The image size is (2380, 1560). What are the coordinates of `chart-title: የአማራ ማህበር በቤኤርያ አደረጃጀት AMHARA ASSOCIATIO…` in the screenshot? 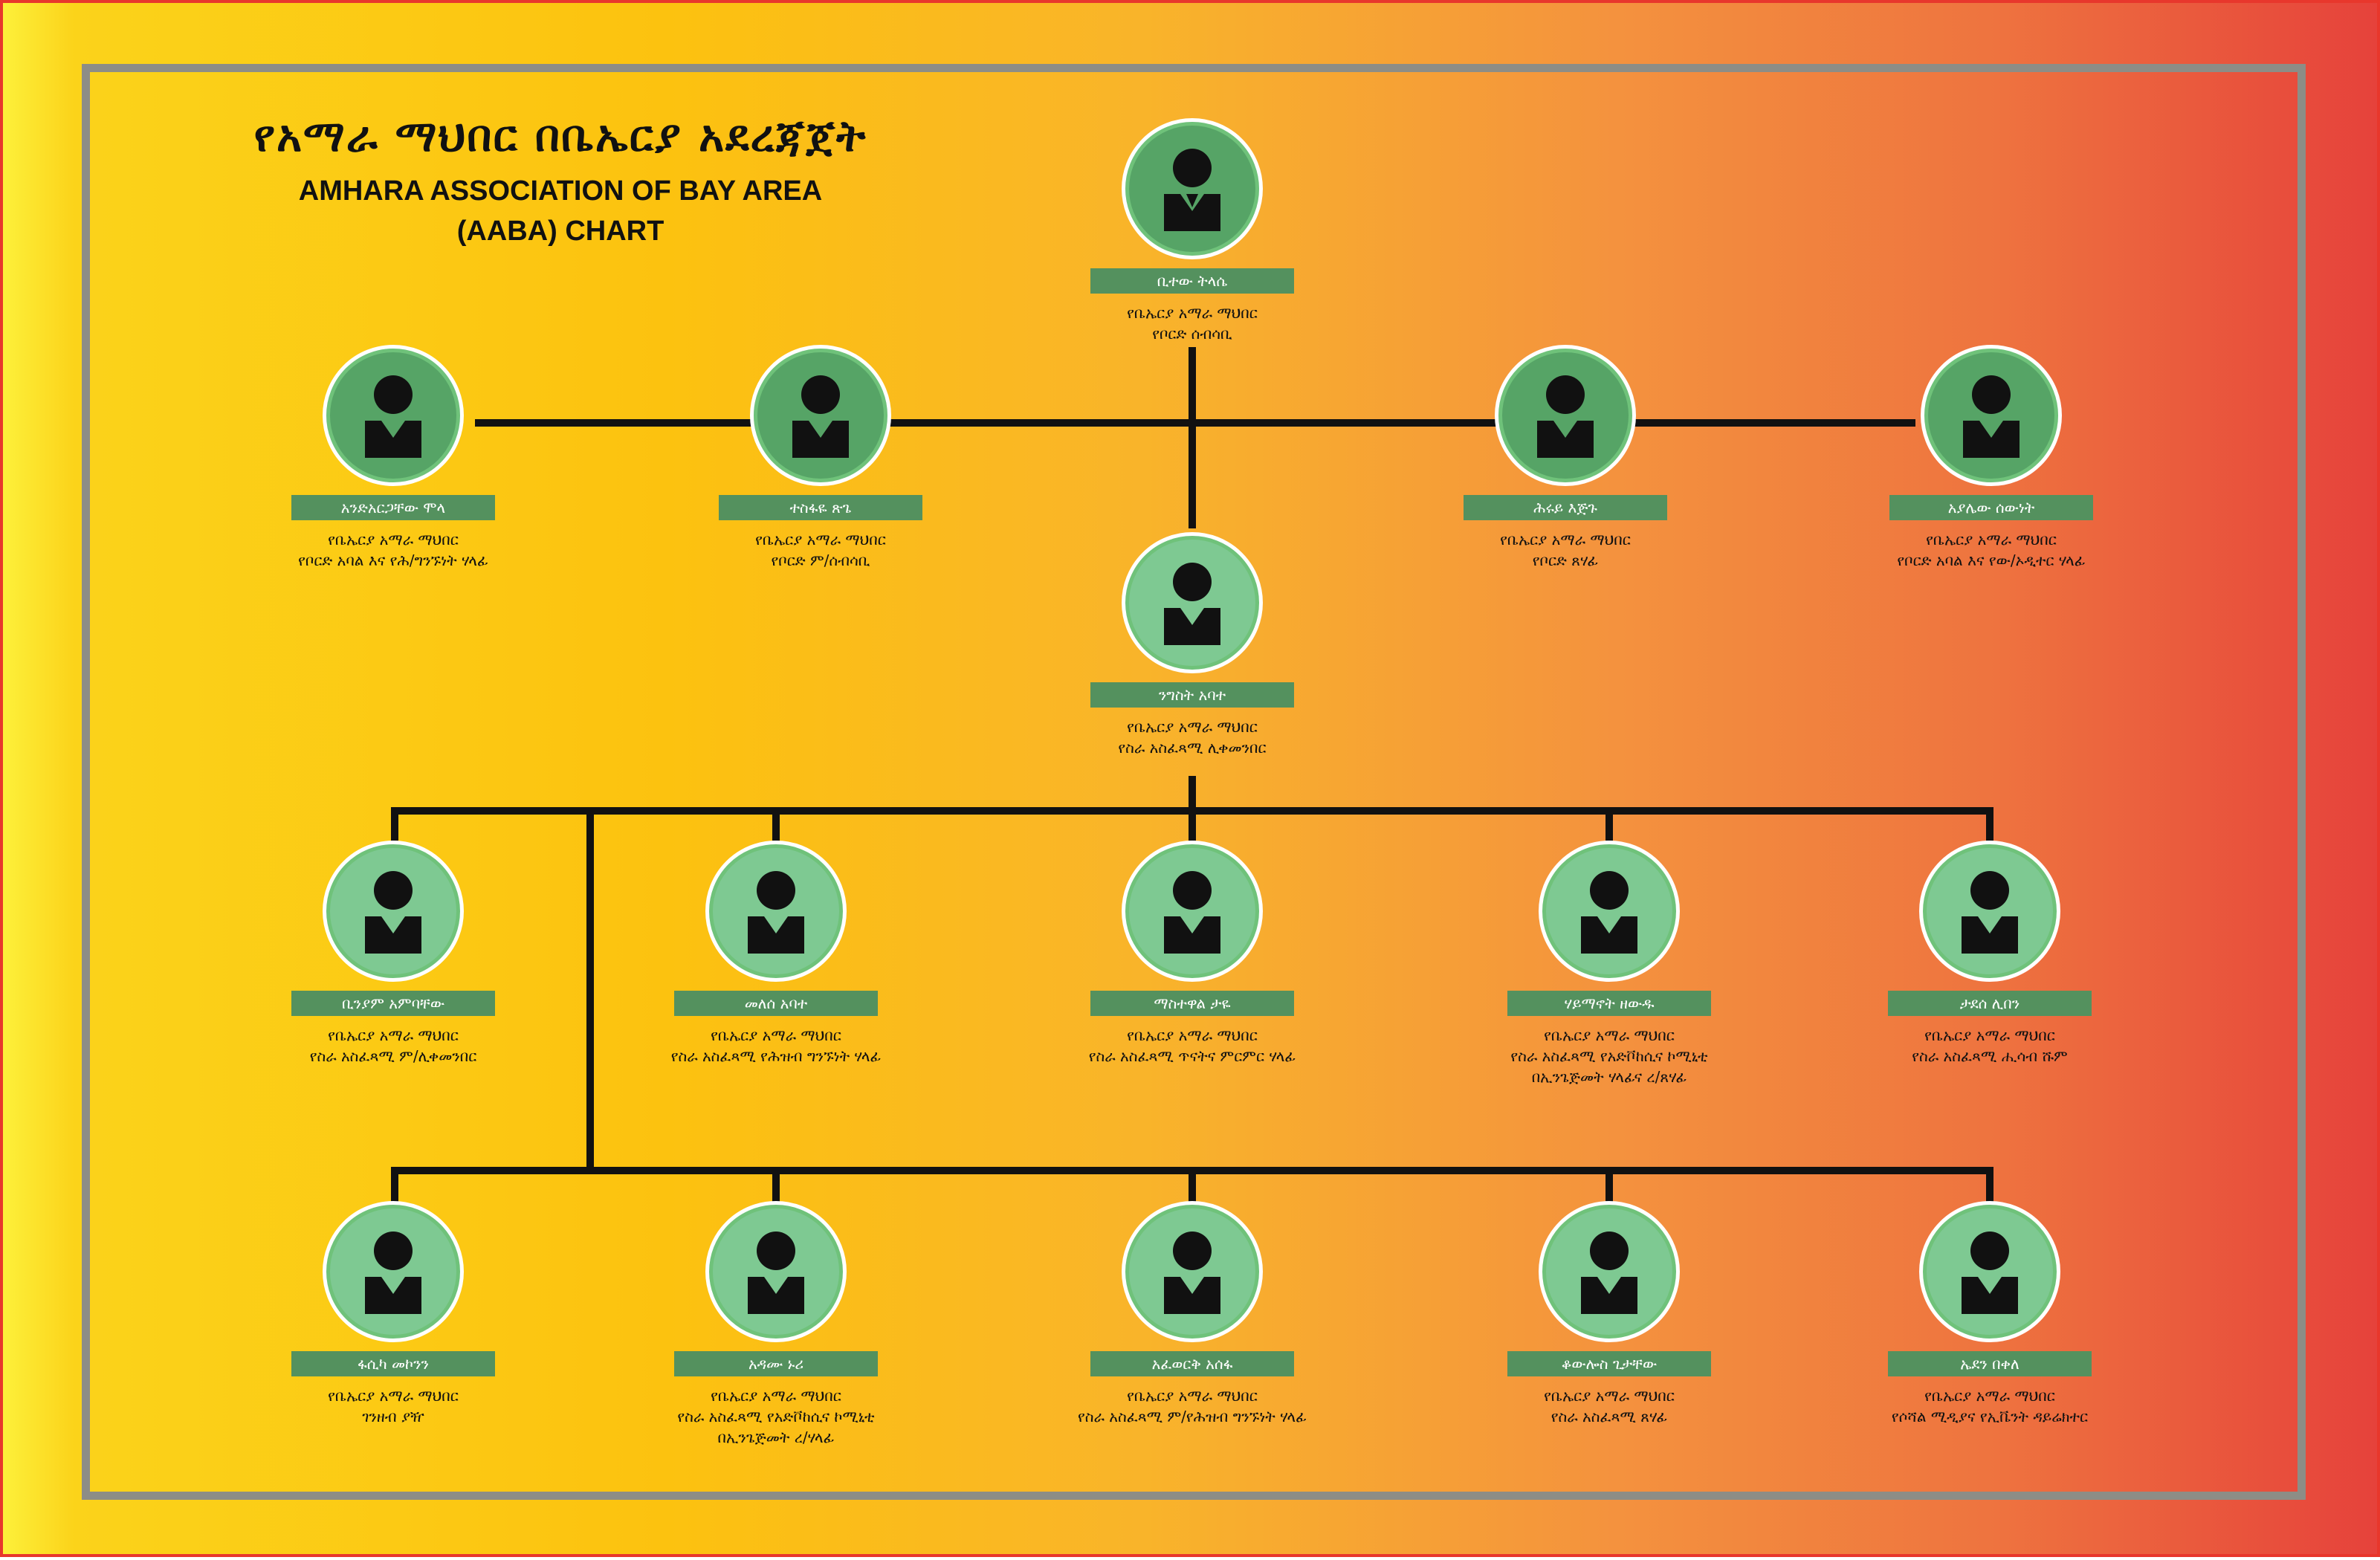 It's located at (561, 181).